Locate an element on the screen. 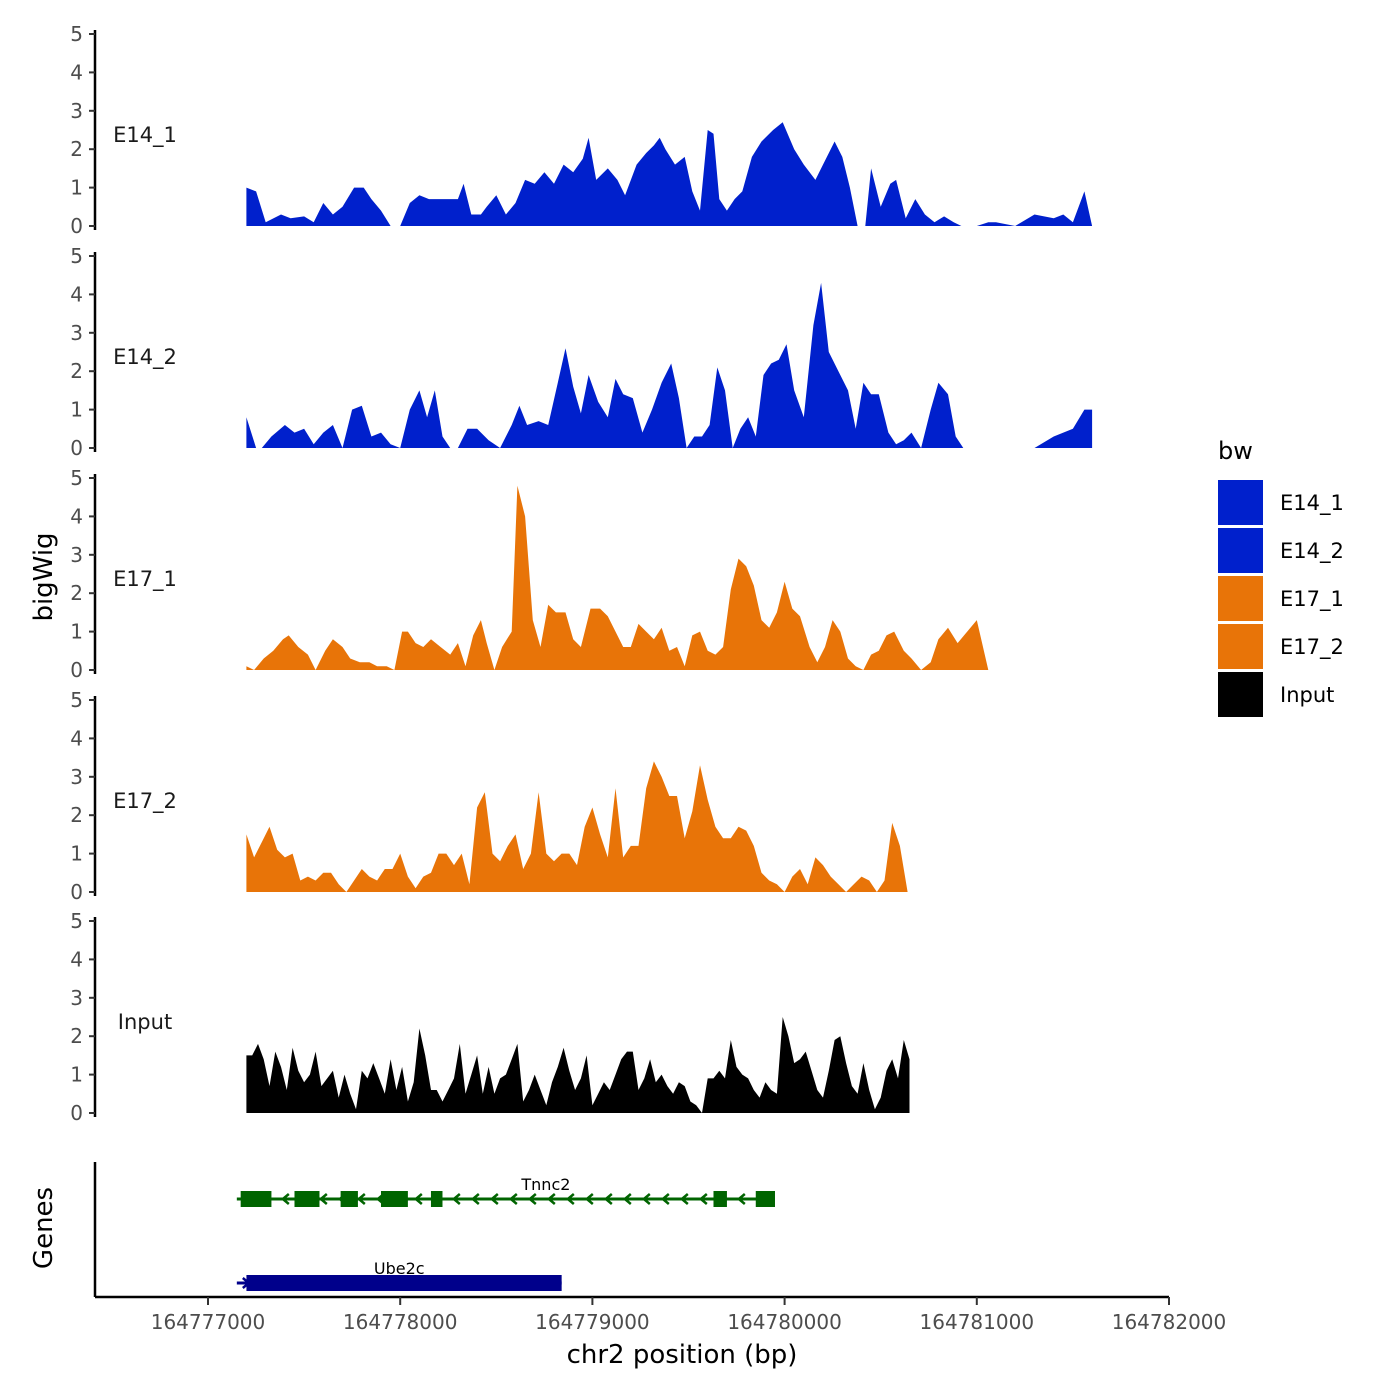 The width and height of the screenshot is (1400, 1400). track-e14_2: 0 1 2 3 4 5 E14_2 is located at coordinates (581, 352).